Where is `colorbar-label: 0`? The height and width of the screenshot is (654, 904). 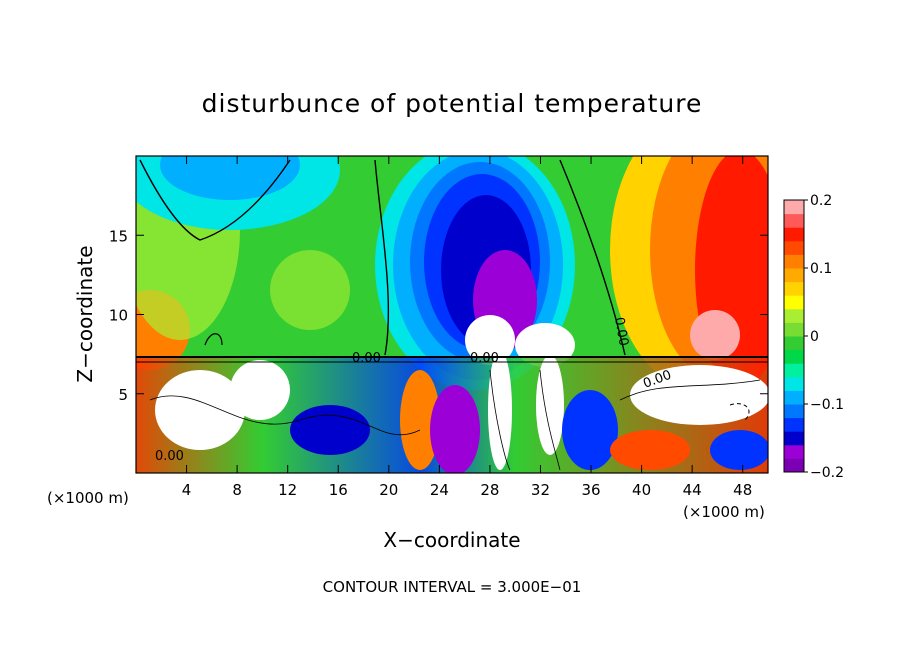 colorbar-label: 0 is located at coordinates (814, 337).